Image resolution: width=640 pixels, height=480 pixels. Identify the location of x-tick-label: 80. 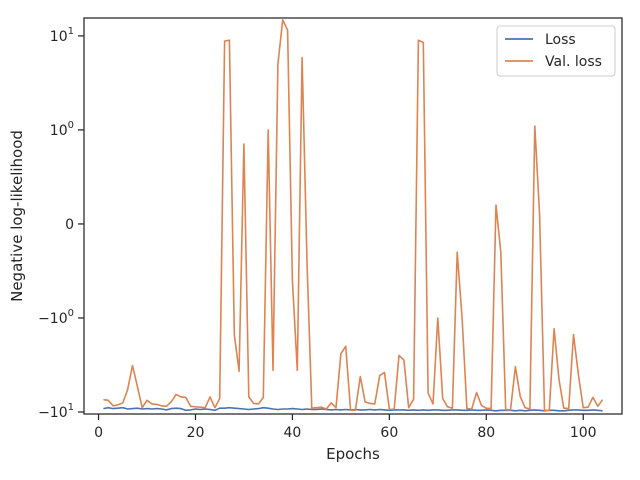
(486, 433).